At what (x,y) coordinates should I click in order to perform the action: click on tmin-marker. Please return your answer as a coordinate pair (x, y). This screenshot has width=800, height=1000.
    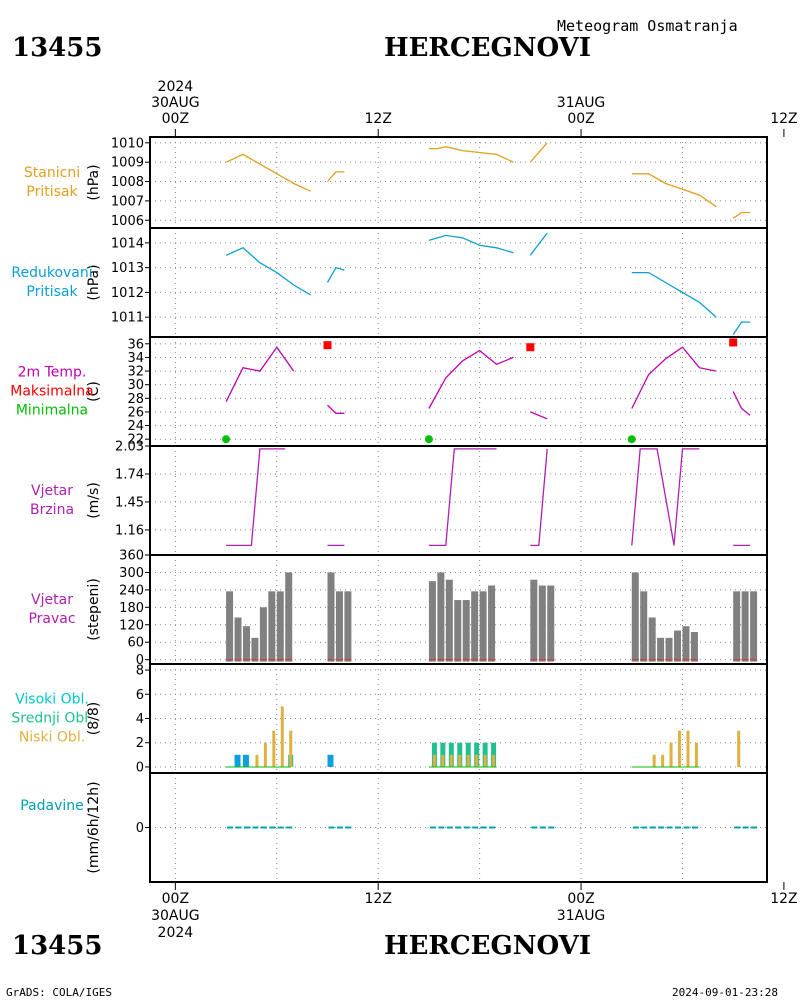
    Looking at the image, I should click on (428, 439).